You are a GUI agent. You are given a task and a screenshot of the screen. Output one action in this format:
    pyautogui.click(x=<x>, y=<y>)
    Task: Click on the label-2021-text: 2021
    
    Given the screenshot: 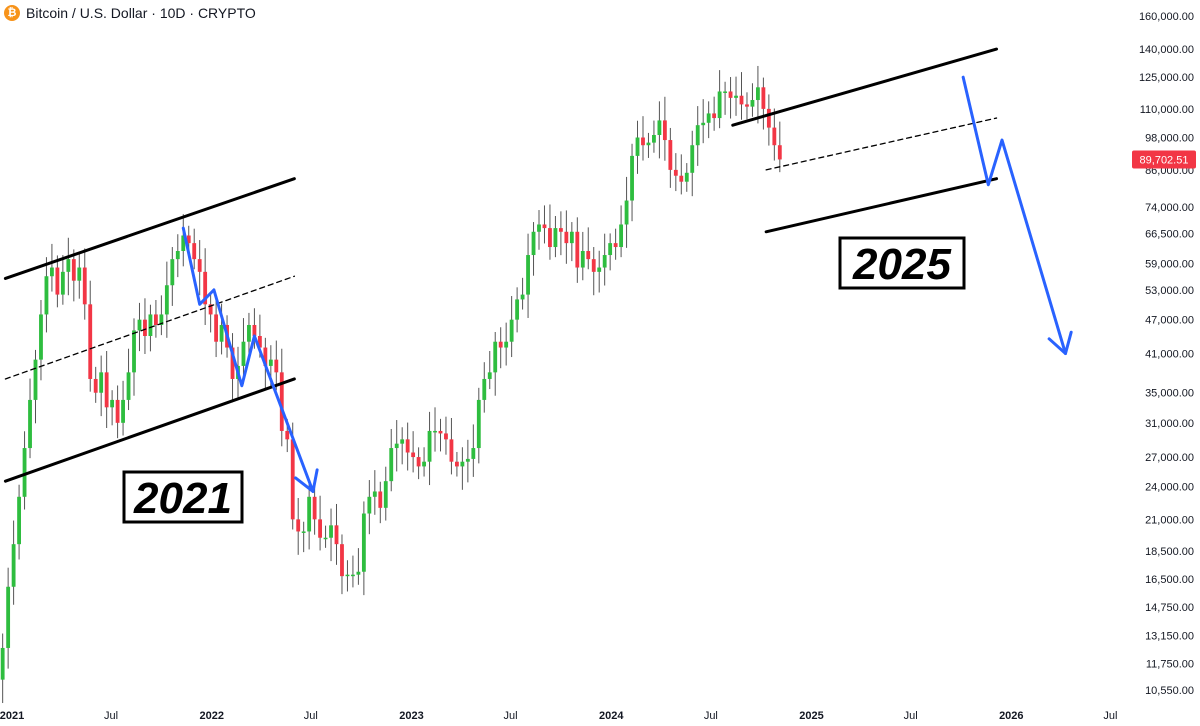 What is the action you would take?
    pyautogui.click(x=182, y=498)
    